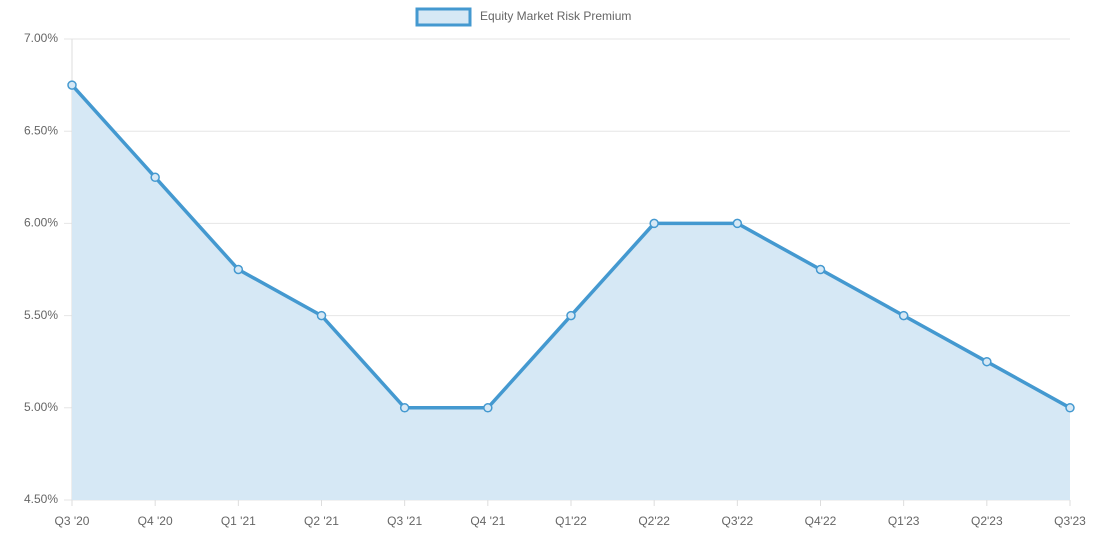  What do you see at coordinates (571, 521) in the screenshot?
I see `x-tick-label: Q1'22` at bounding box center [571, 521].